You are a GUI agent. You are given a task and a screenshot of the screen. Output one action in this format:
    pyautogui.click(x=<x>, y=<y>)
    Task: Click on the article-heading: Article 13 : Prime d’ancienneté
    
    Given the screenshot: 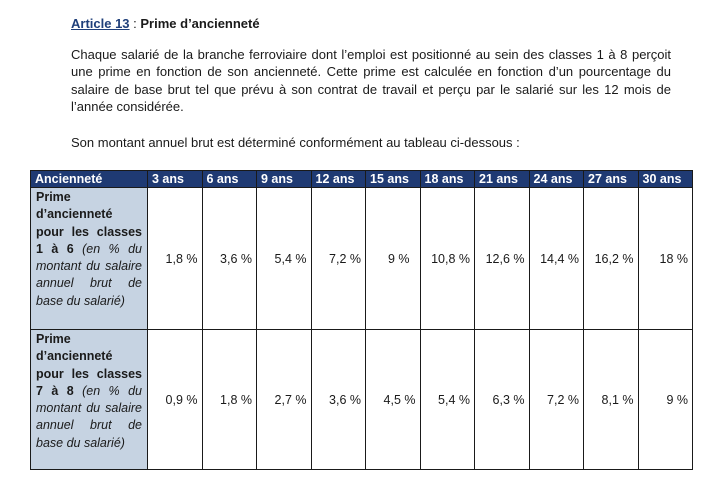 What is the action you would take?
    pyautogui.click(x=165, y=23)
    